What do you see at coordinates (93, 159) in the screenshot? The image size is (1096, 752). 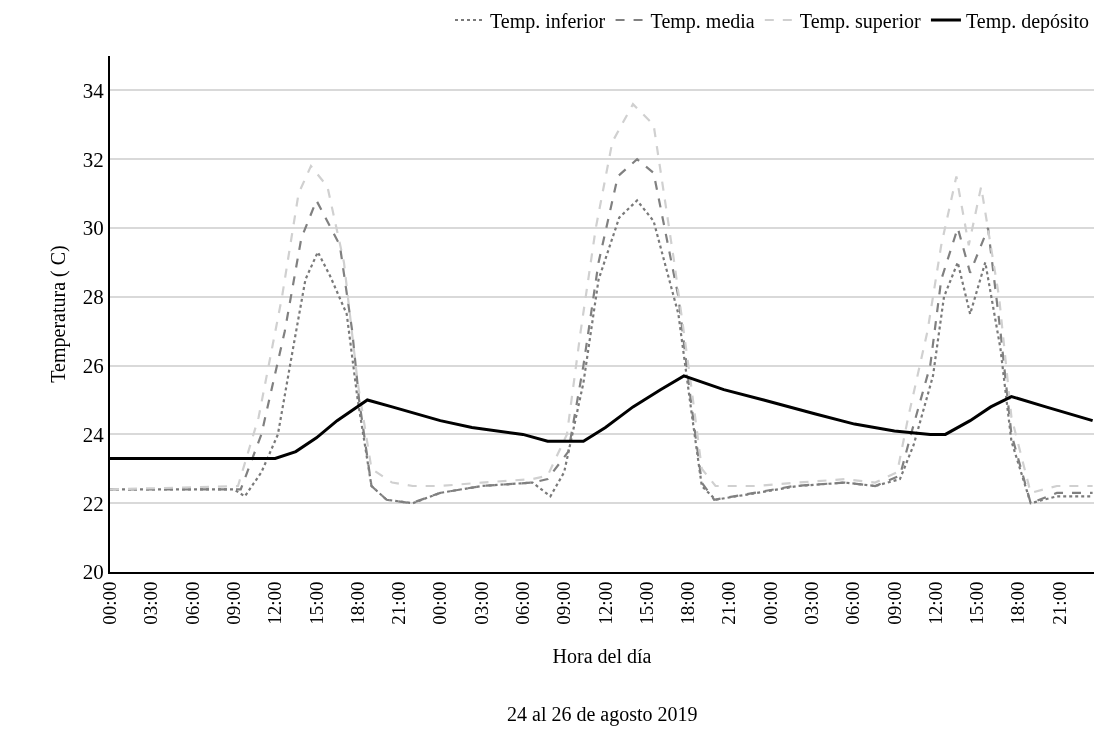 I see `y-tick-label: 32` at bounding box center [93, 159].